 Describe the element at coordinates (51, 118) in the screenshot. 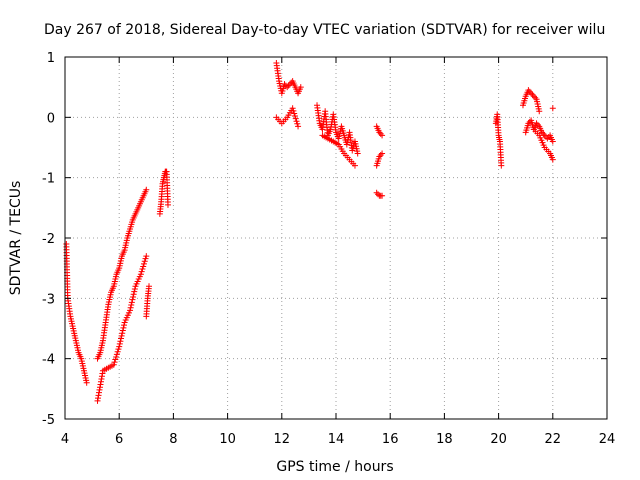

I see `y-tick-label: 0` at that location.